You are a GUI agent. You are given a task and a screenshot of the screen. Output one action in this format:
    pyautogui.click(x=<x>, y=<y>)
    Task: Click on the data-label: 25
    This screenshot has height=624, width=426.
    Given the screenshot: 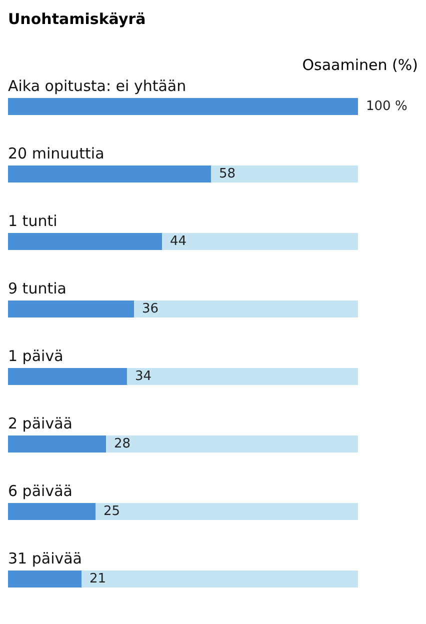 What is the action you would take?
    pyautogui.click(x=112, y=511)
    